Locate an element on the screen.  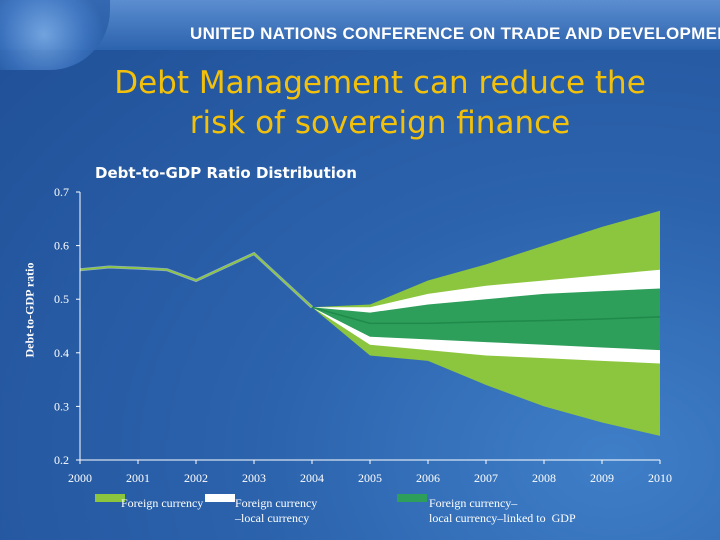
header-bar is located at coordinates (360, 25).